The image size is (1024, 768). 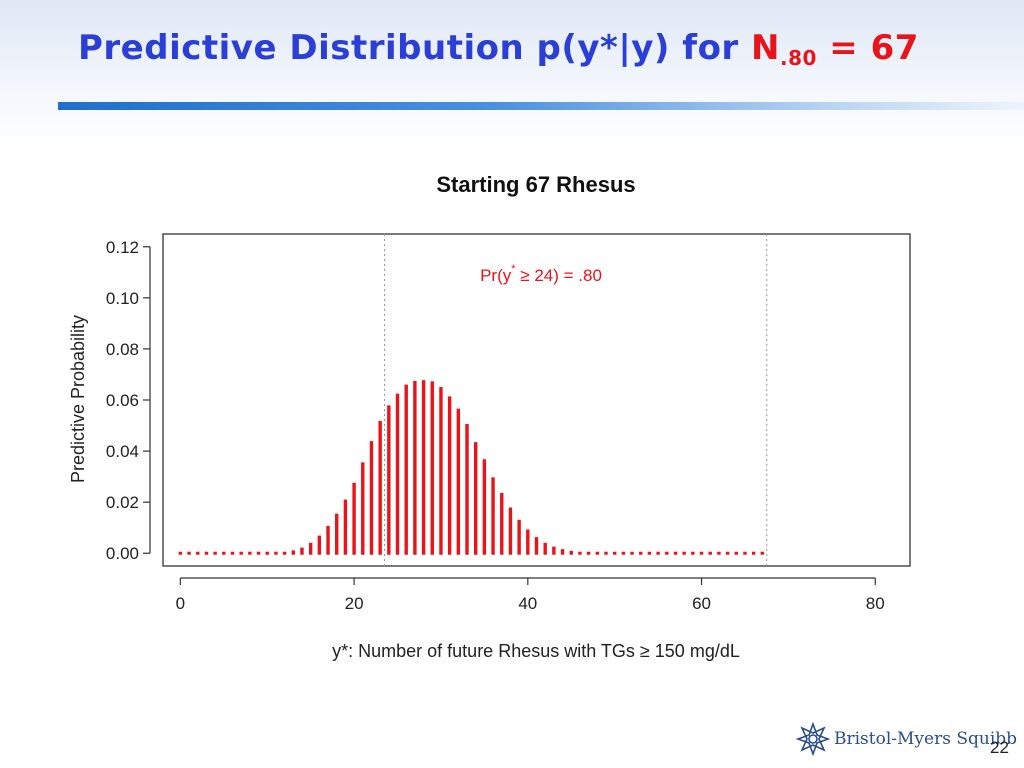 I want to click on y-axis: 0.00 0.02 0.04 0.06 0.08 0.10 0.12, so click(x=128, y=400).